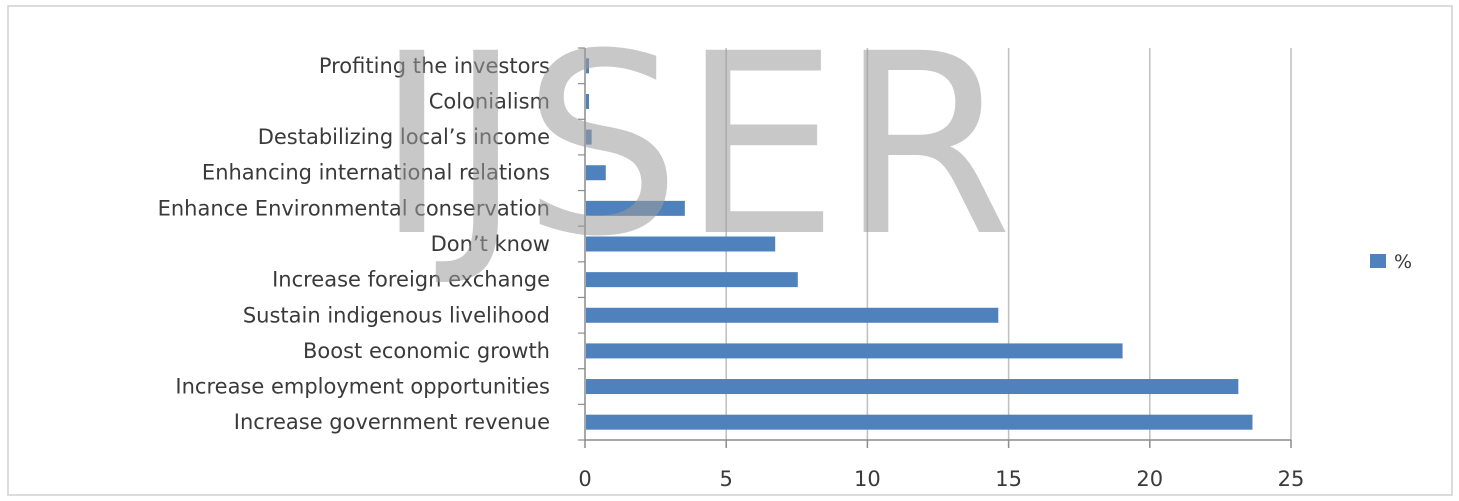  What do you see at coordinates (404, 137) in the screenshot?
I see `category-label: Destabilizing local’s income` at bounding box center [404, 137].